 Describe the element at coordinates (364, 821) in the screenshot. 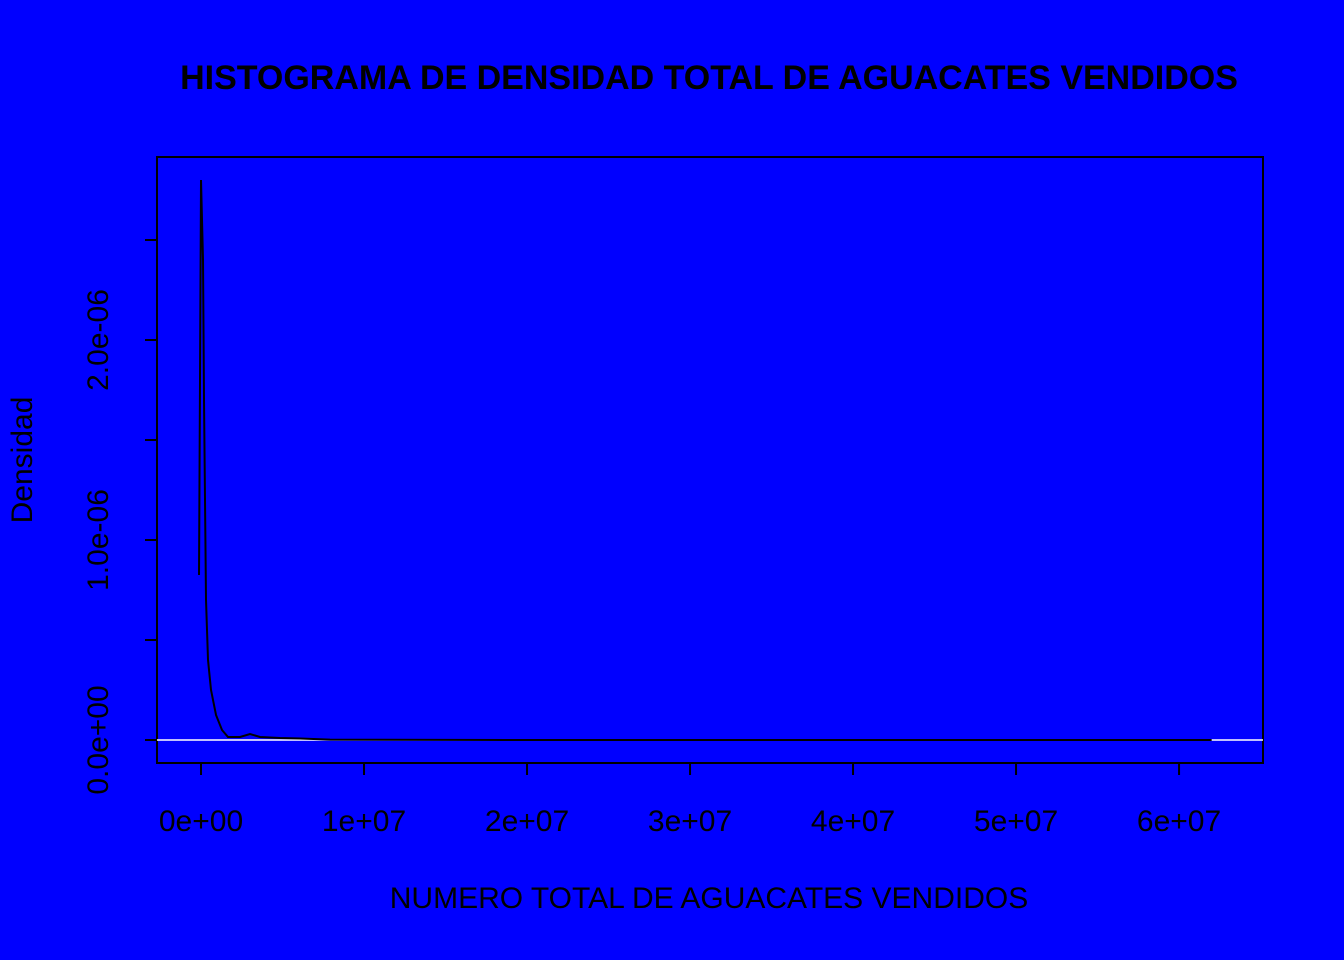

I see `x-tick-label: 1e+07` at that location.